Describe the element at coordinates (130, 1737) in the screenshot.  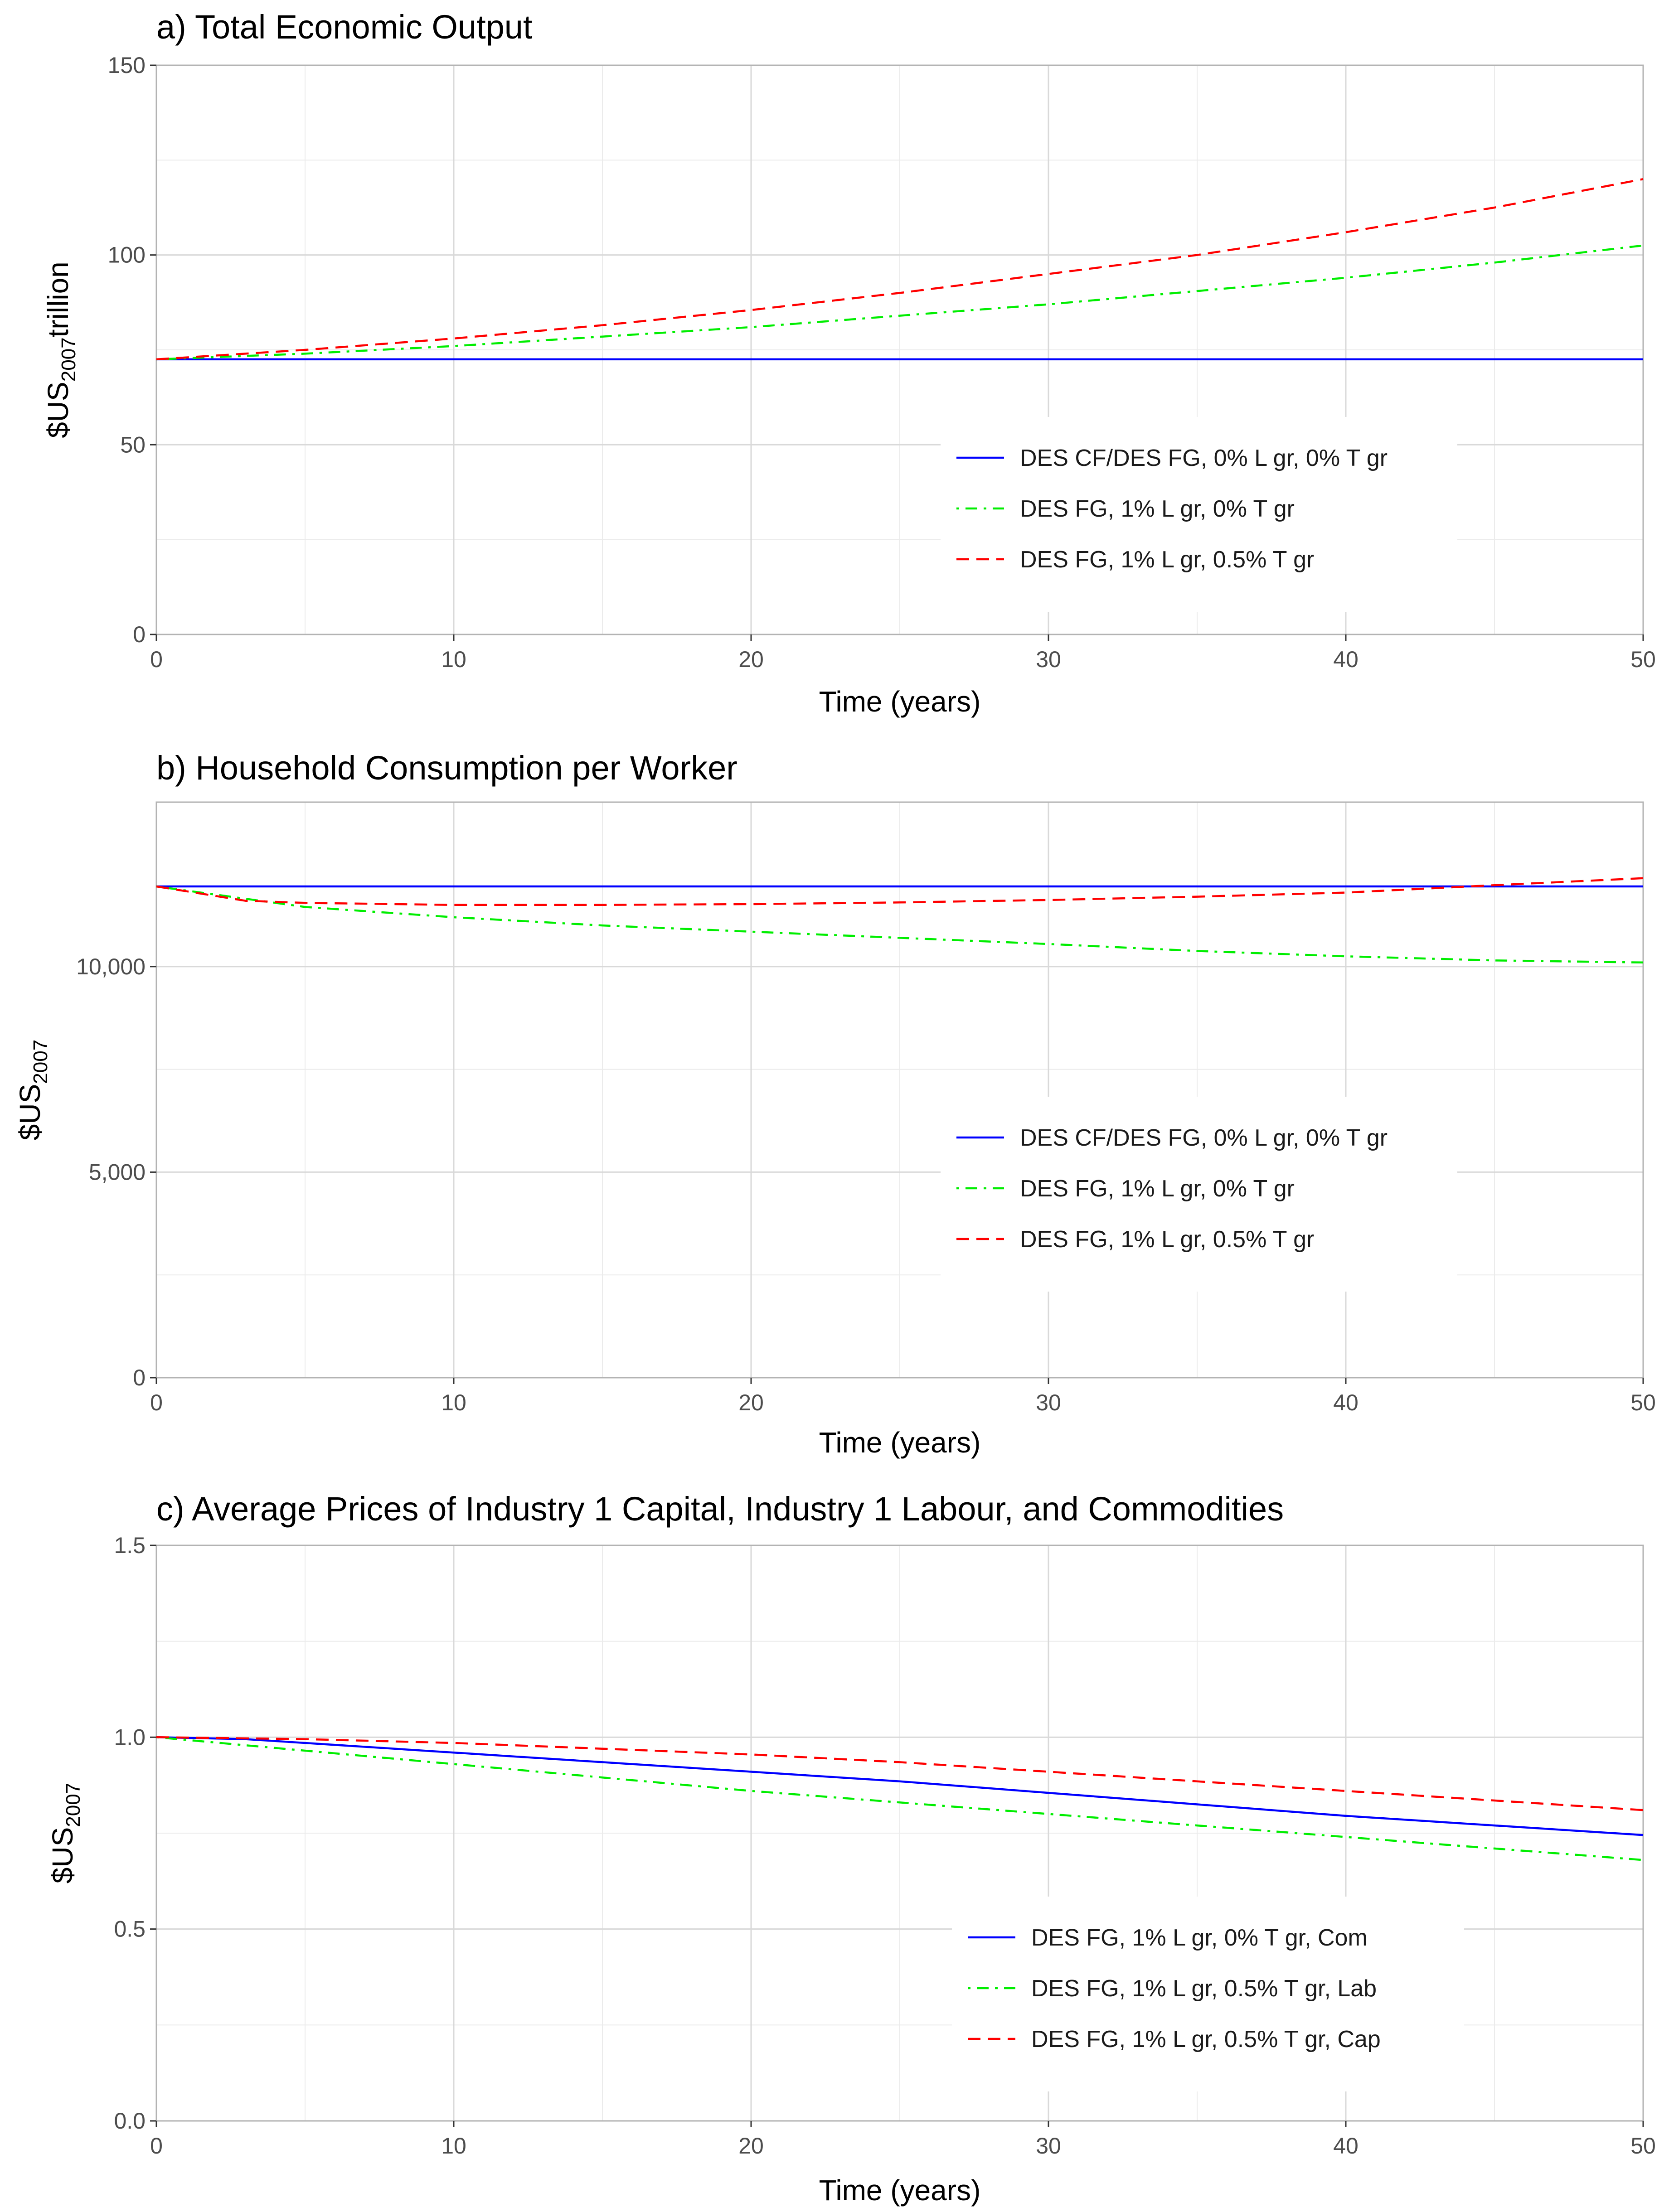
I see `y-tick-label: 1.0` at that location.